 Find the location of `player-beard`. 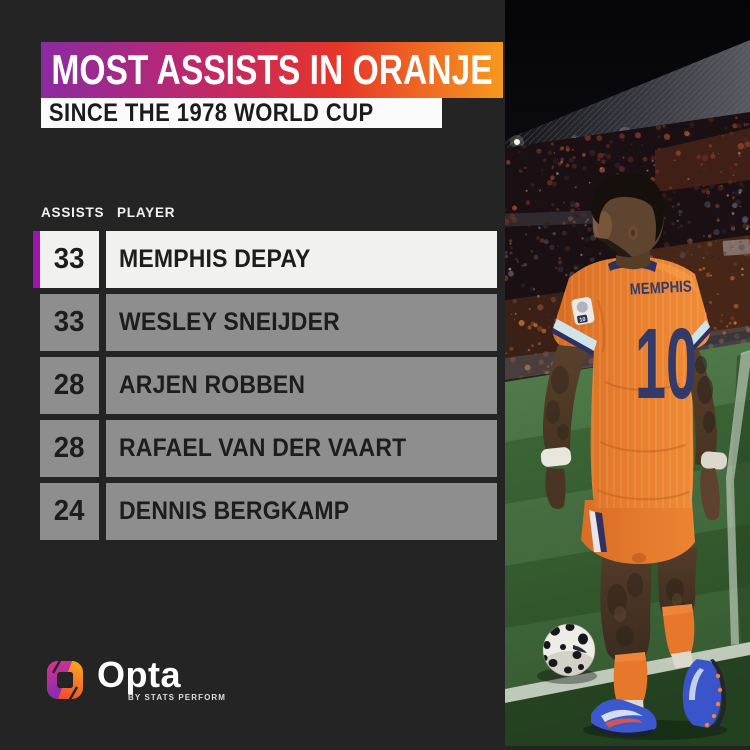

player-beard is located at coordinates (614, 248).